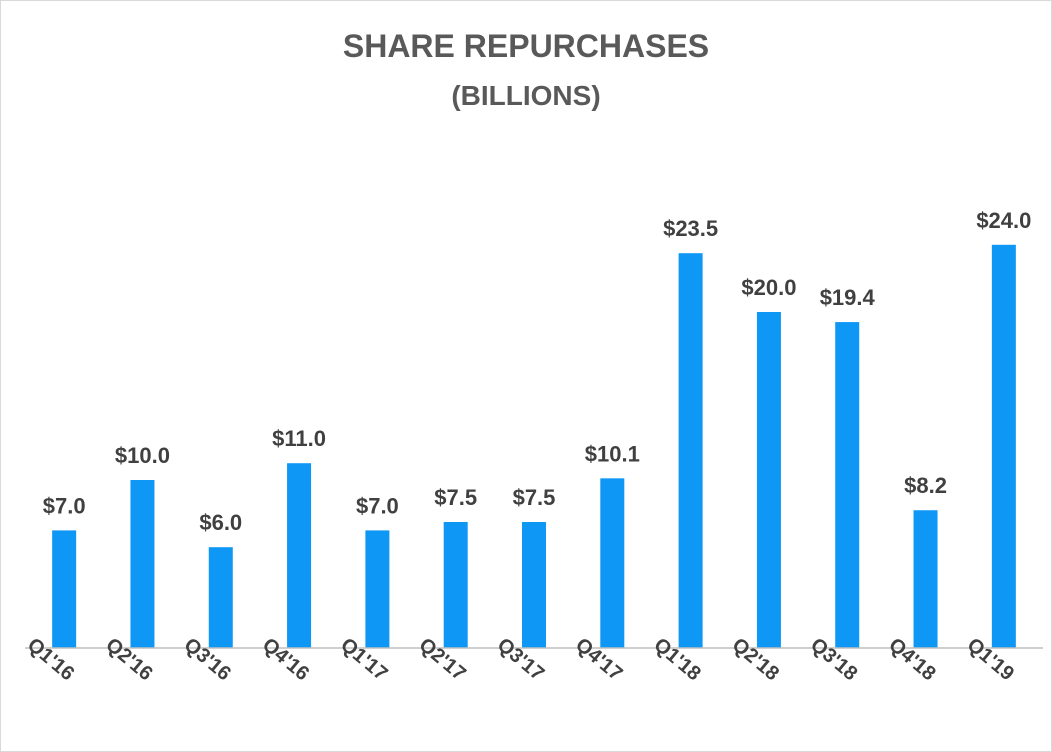 The height and width of the screenshot is (752, 1052). Describe the element at coordinates (690, 228) in the screenshot. I see `data-label: $23.5` at that location.